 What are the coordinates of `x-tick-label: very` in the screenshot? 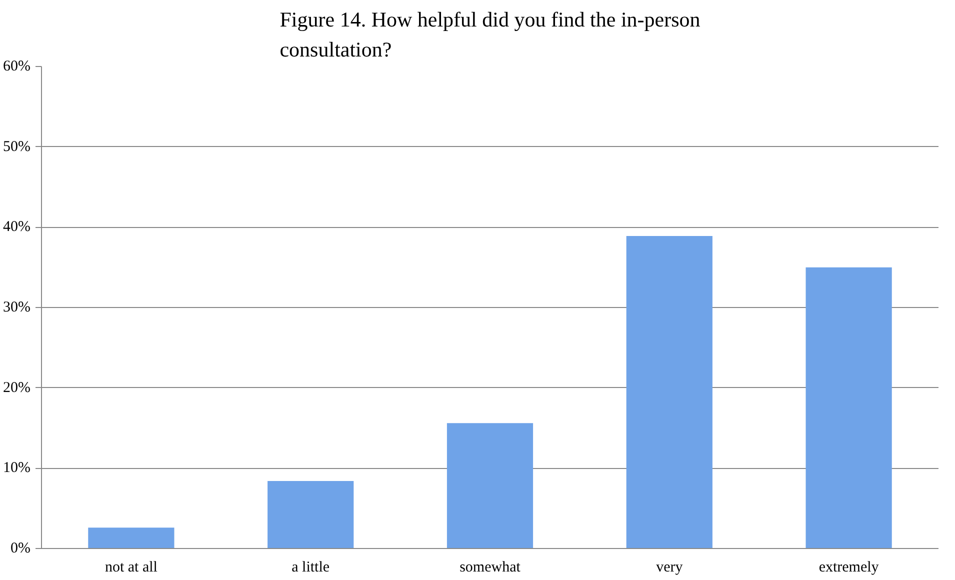 It's located at (670, 568).